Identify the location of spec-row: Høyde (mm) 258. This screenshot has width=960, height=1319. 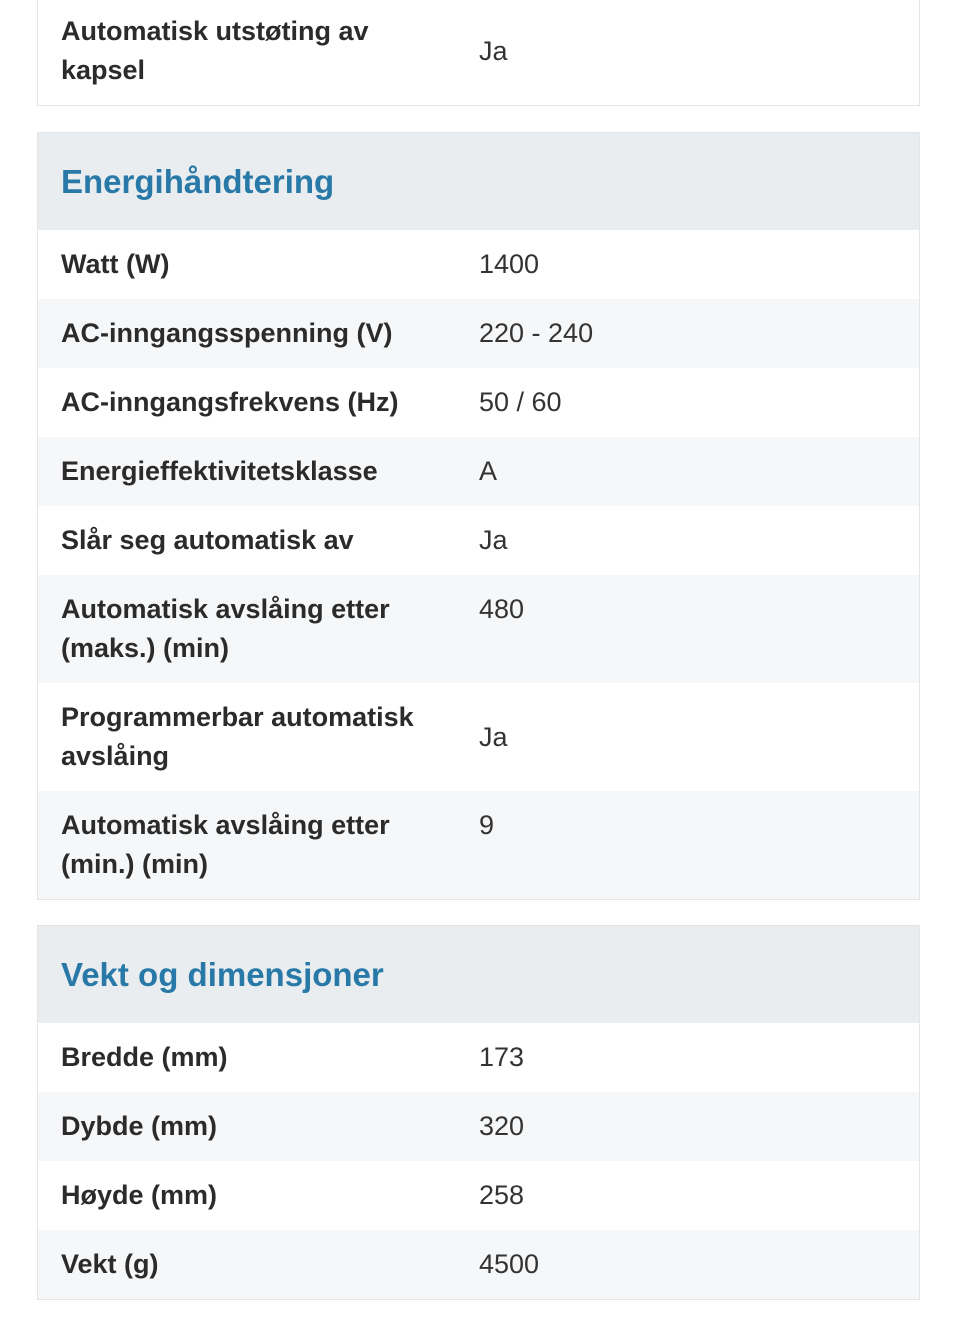
(478, 1195).